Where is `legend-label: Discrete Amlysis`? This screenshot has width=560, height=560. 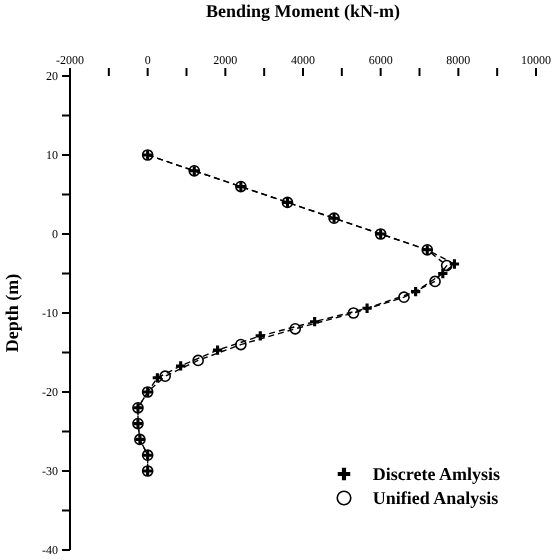 legend-label: Discrete Amlysis is located at coordinates (436, 474).